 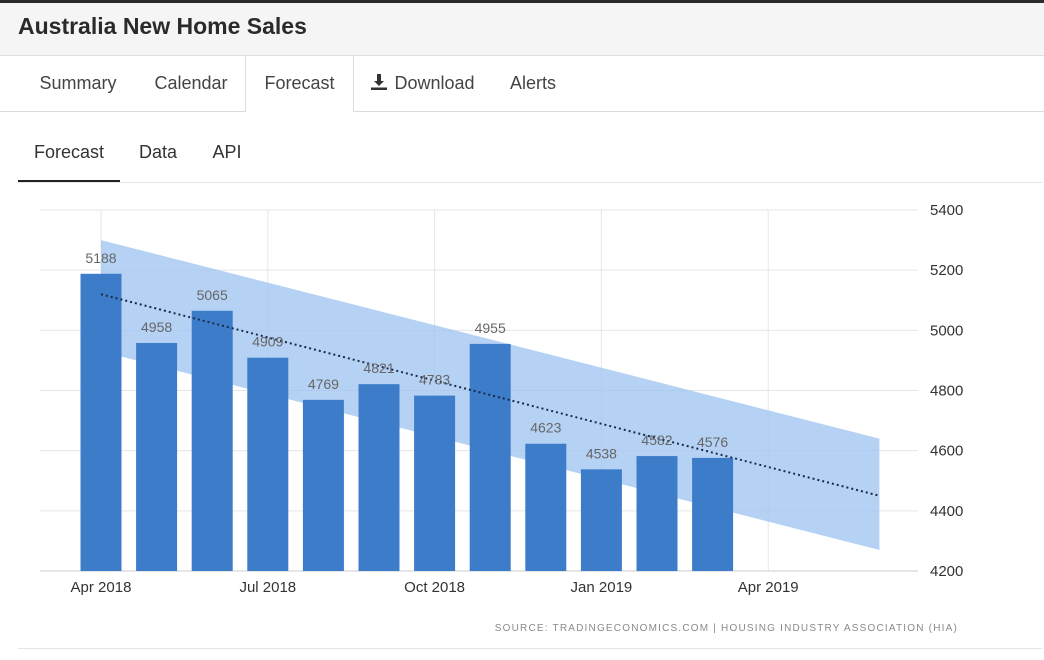 I want to click on x-tick-label: Apr 2018, so click(x=101, y=587).